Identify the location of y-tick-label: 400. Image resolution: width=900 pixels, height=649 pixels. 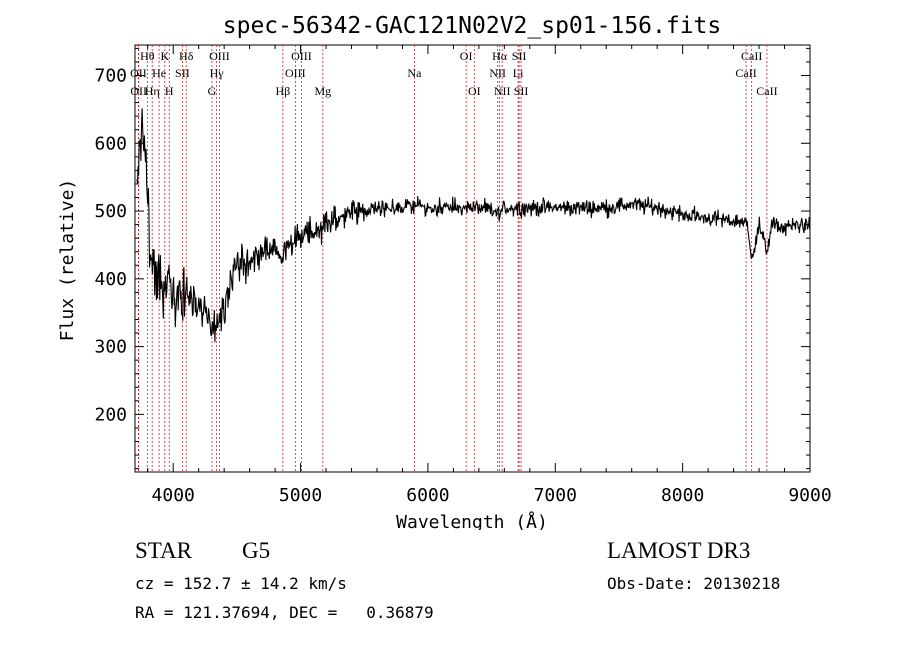
(110, 279).